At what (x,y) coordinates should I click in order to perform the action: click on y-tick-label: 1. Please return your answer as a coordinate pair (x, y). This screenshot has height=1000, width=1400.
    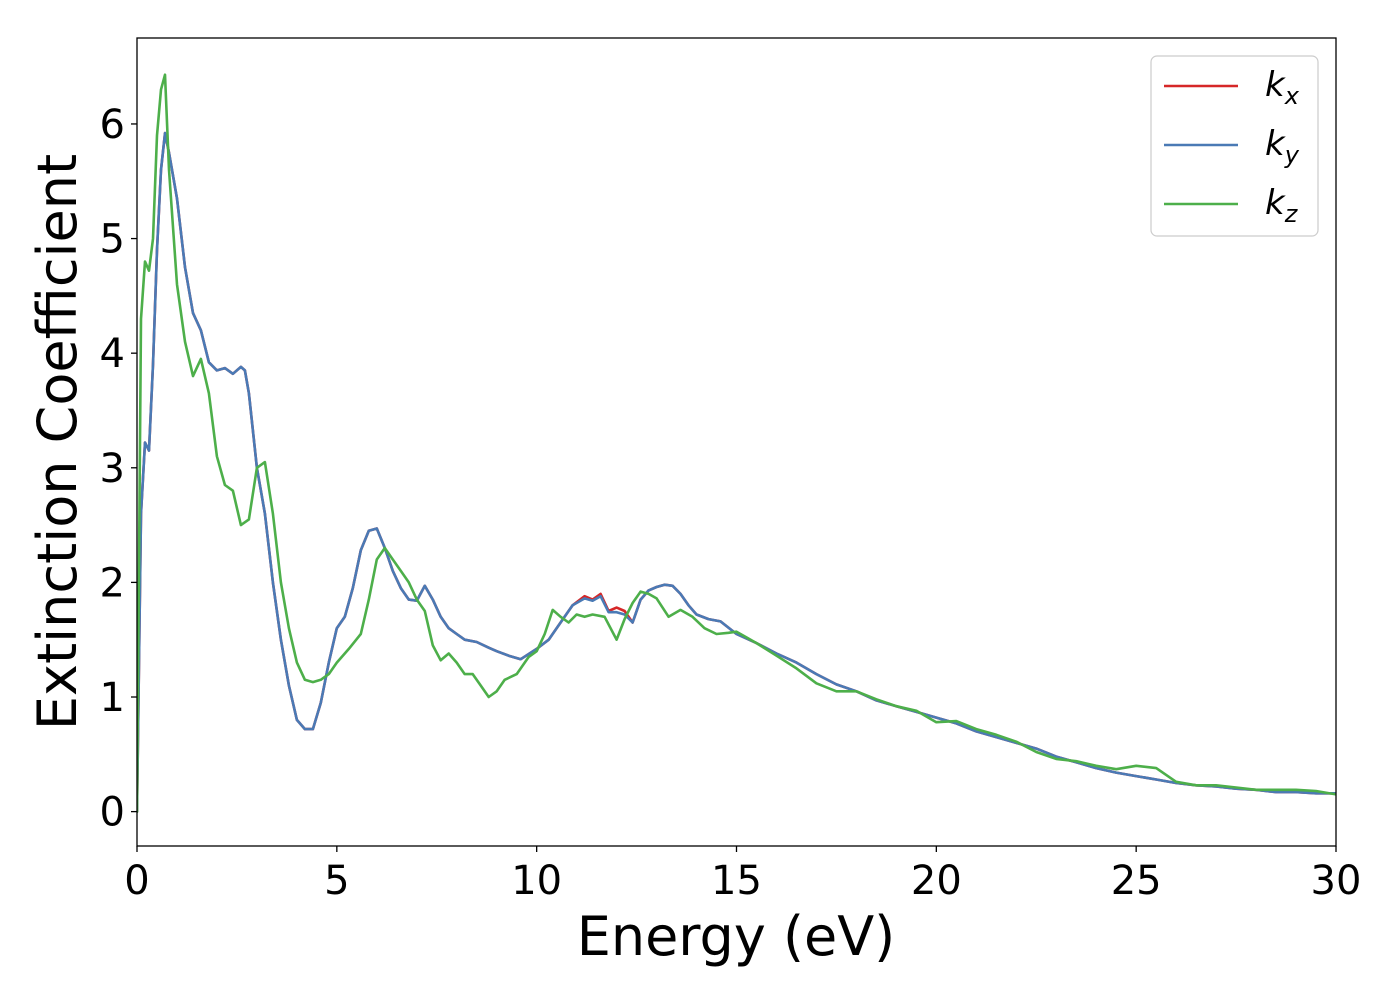
    Looking at the image, I should click on (112, 698).